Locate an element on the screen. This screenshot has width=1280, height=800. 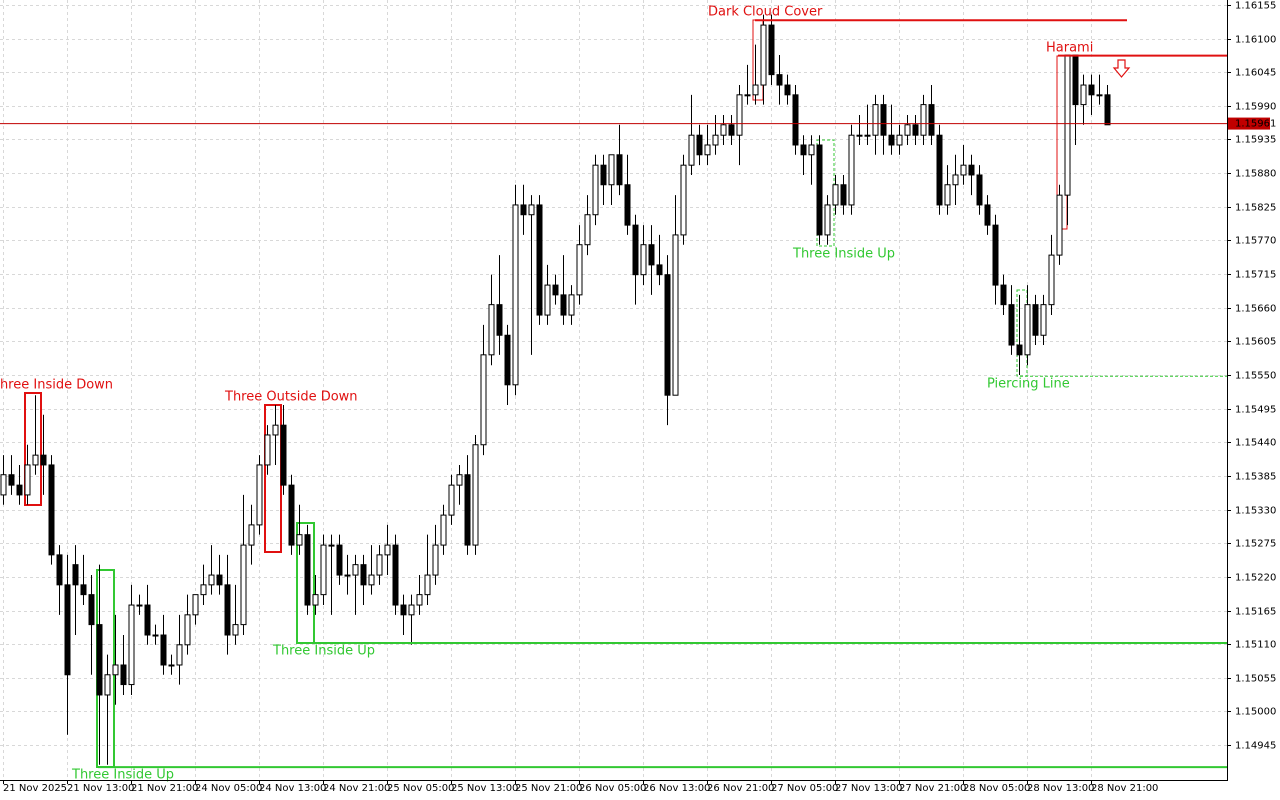
y-tick-label: 1.15825 is located at coordinates (1255, 208).